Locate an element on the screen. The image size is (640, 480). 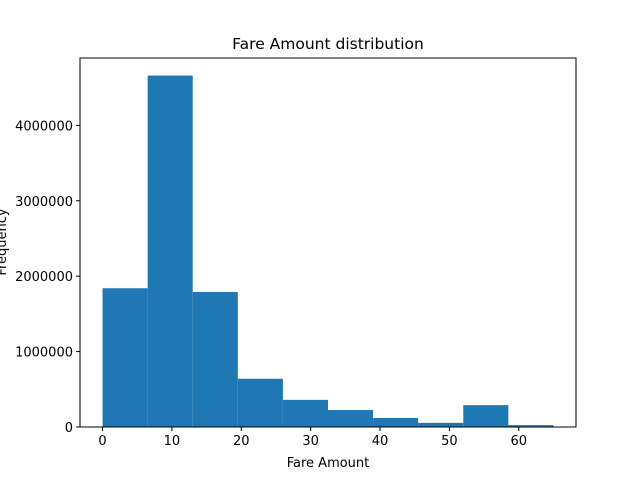
x-axis-label: Fare Amount is located at coordinates (328, 463).